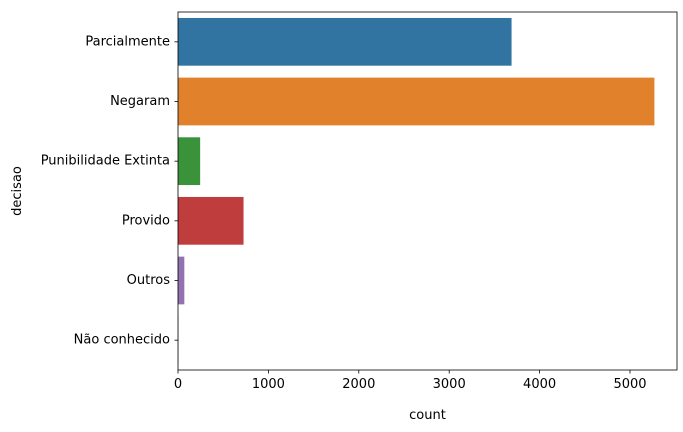 Image resolution: width=683 pixels, height=432 pixels. What do you see at coordinates (268, 384) in the screenshot?
I see `x-tick-label: 1000` at bounding box center [268, 384].